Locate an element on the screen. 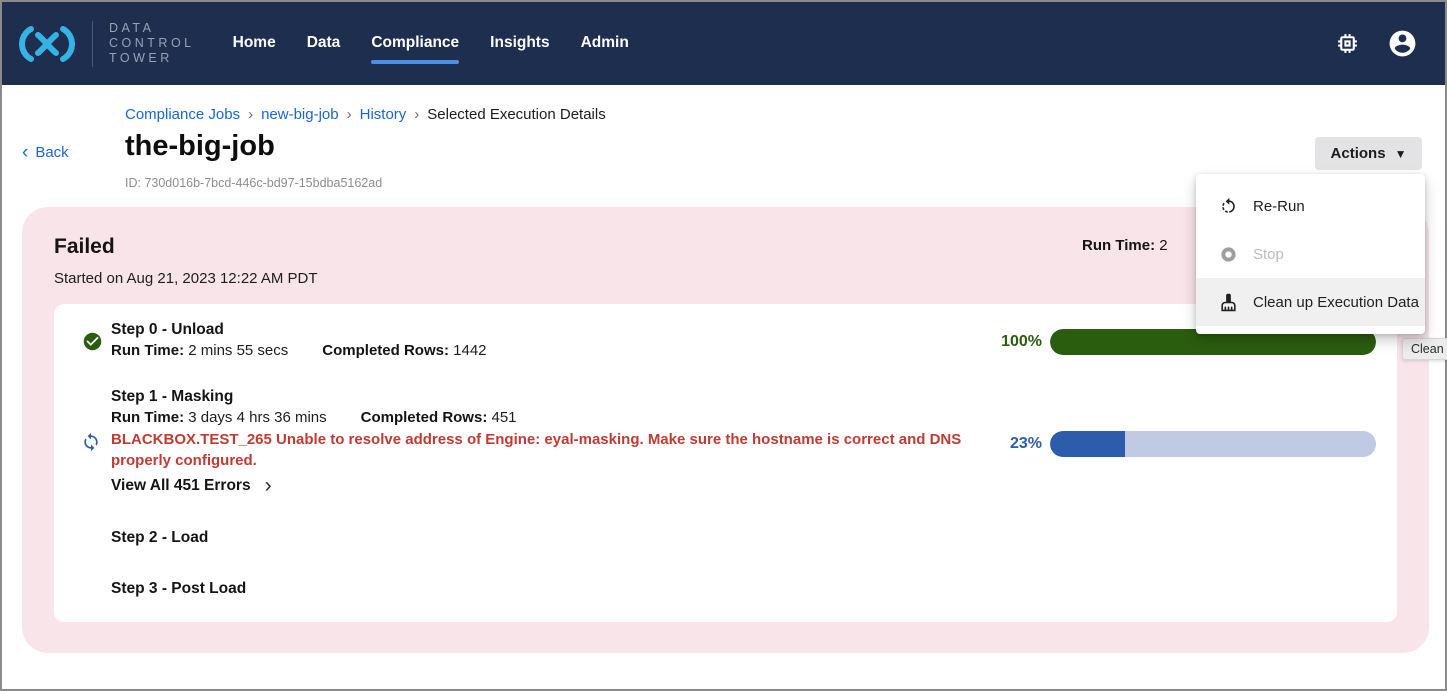 The image size is (1447, 691). back-button: ‹ Back is located at coordinates (45, 152).